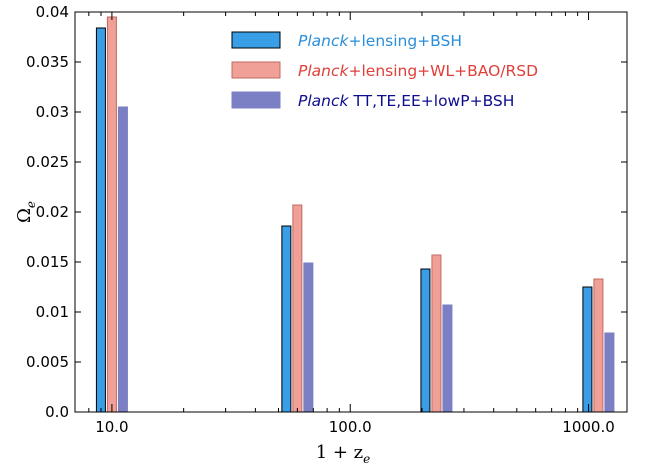 This screenshot has height=475, width=649. I want to click on y-tick-label: 0.005, so click(47, 362).